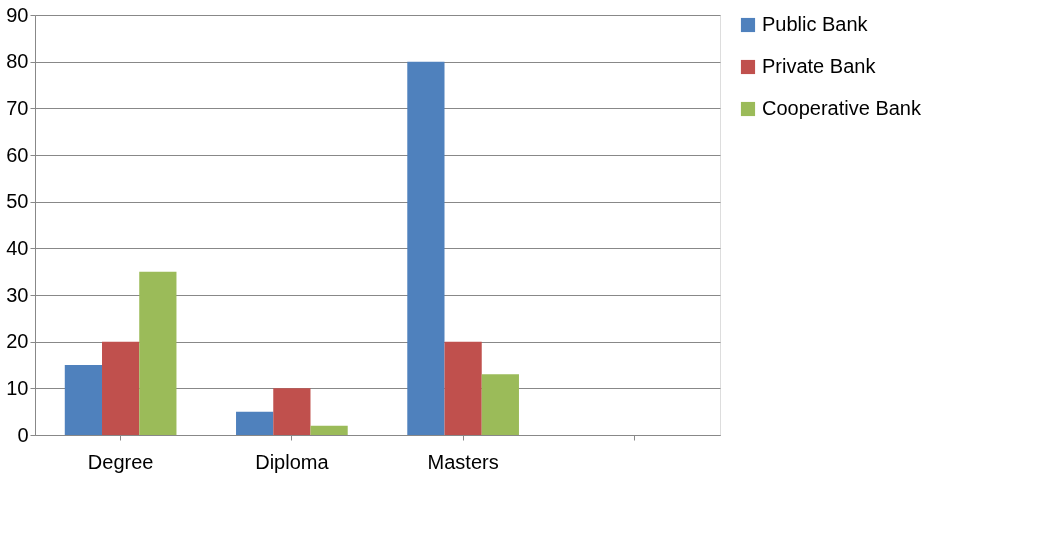  I want to click on x-tick-label: Masters, so click(463, 461).